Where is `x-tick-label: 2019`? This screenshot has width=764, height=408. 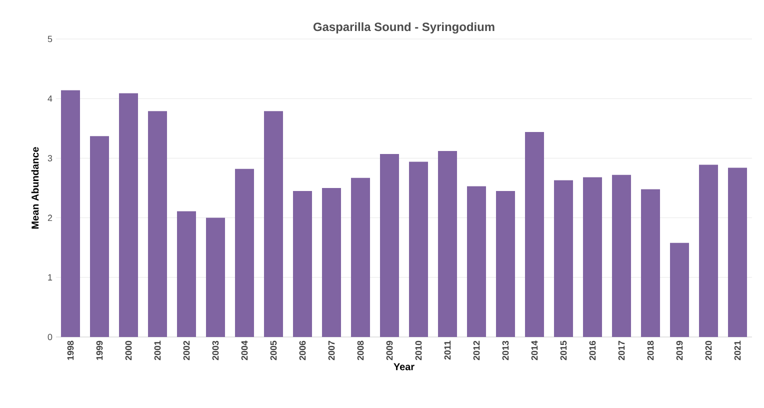 x-tick-label: 2019 is located at coordinates (679, 350).